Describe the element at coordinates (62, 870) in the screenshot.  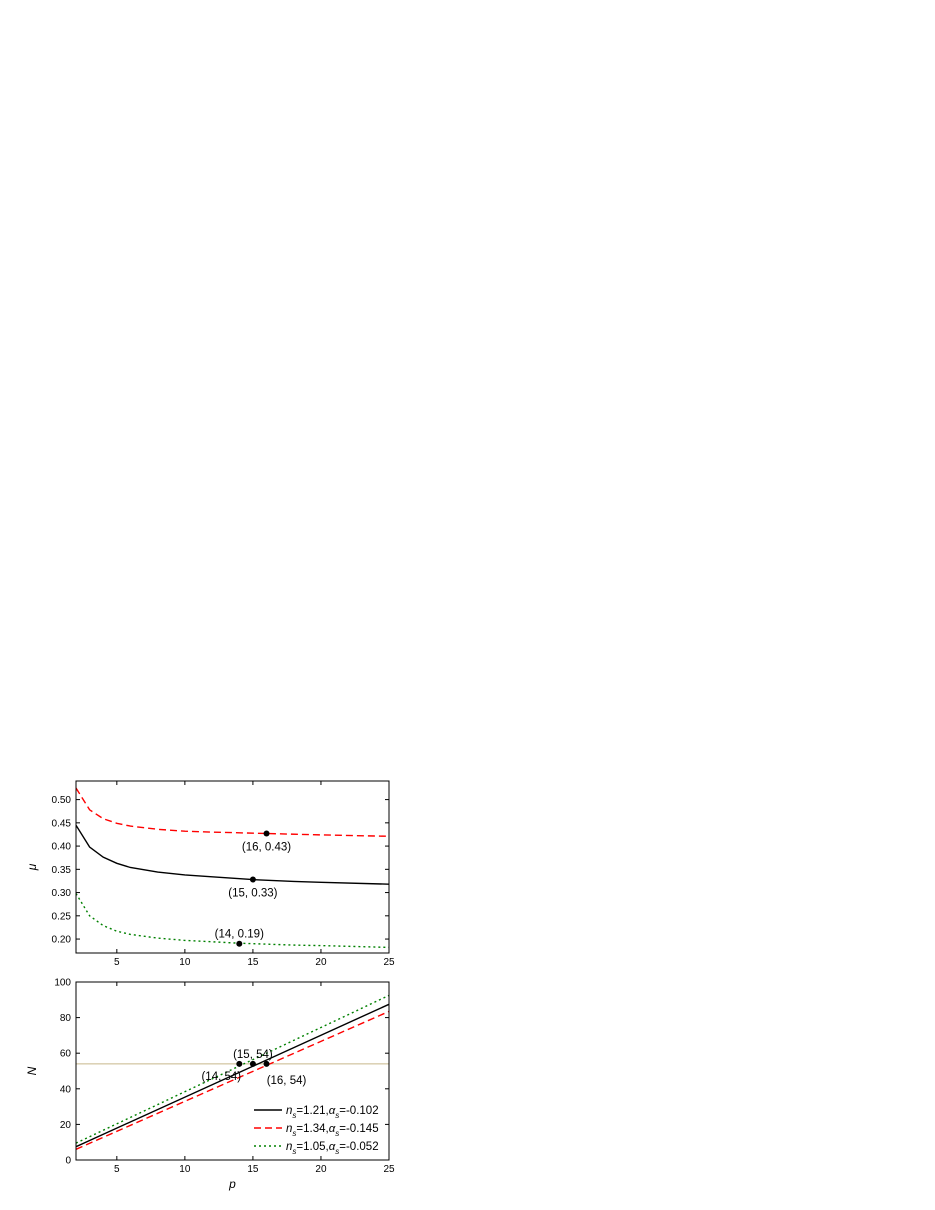
I see `y-tick-label: 0.35` at that location.